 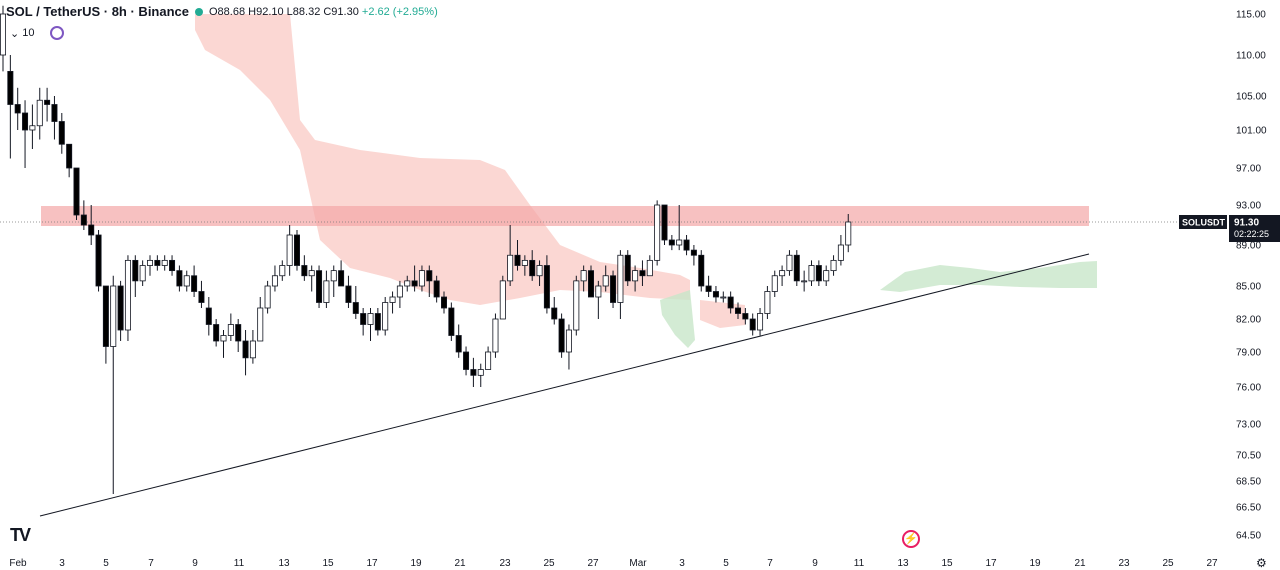 What do you see at coordinates (97, 11) in the screenshot?
I see `symbol-title: SOL / TetherUS · 8h · Binance` at bounding box center [97, 11].